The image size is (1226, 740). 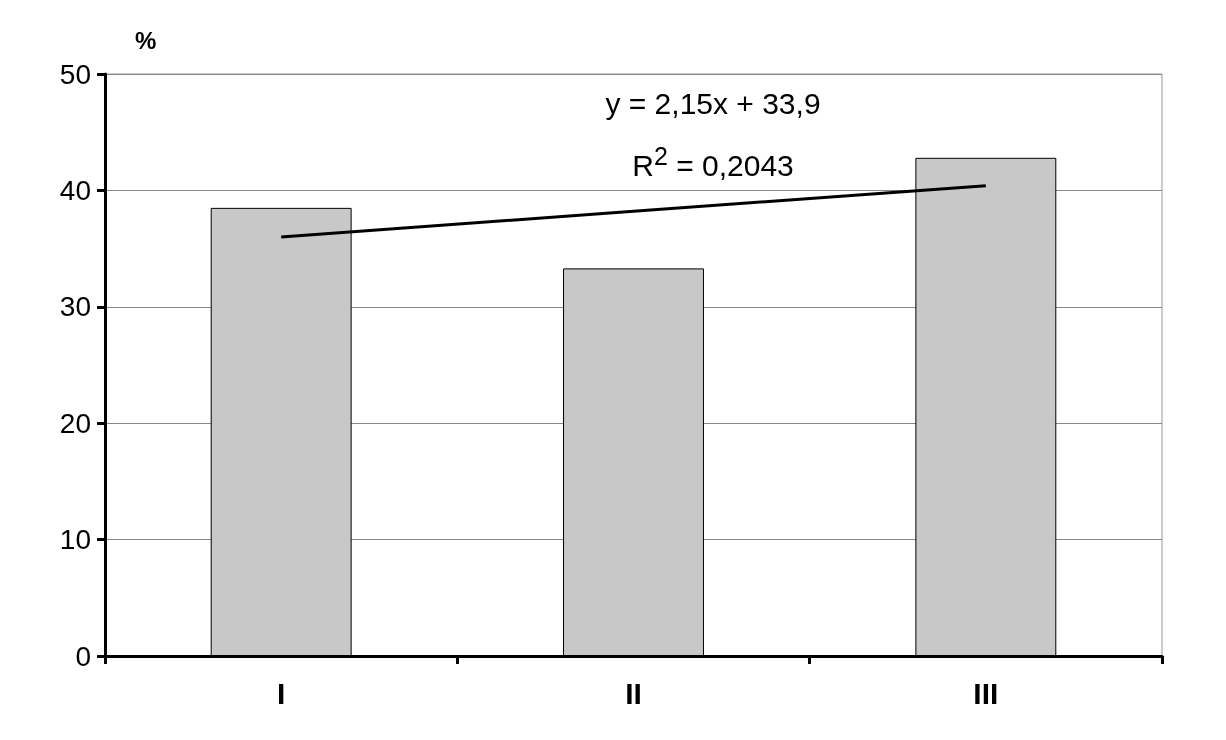 I want to click on x-tick-label: III, so click(x=986, y=693).